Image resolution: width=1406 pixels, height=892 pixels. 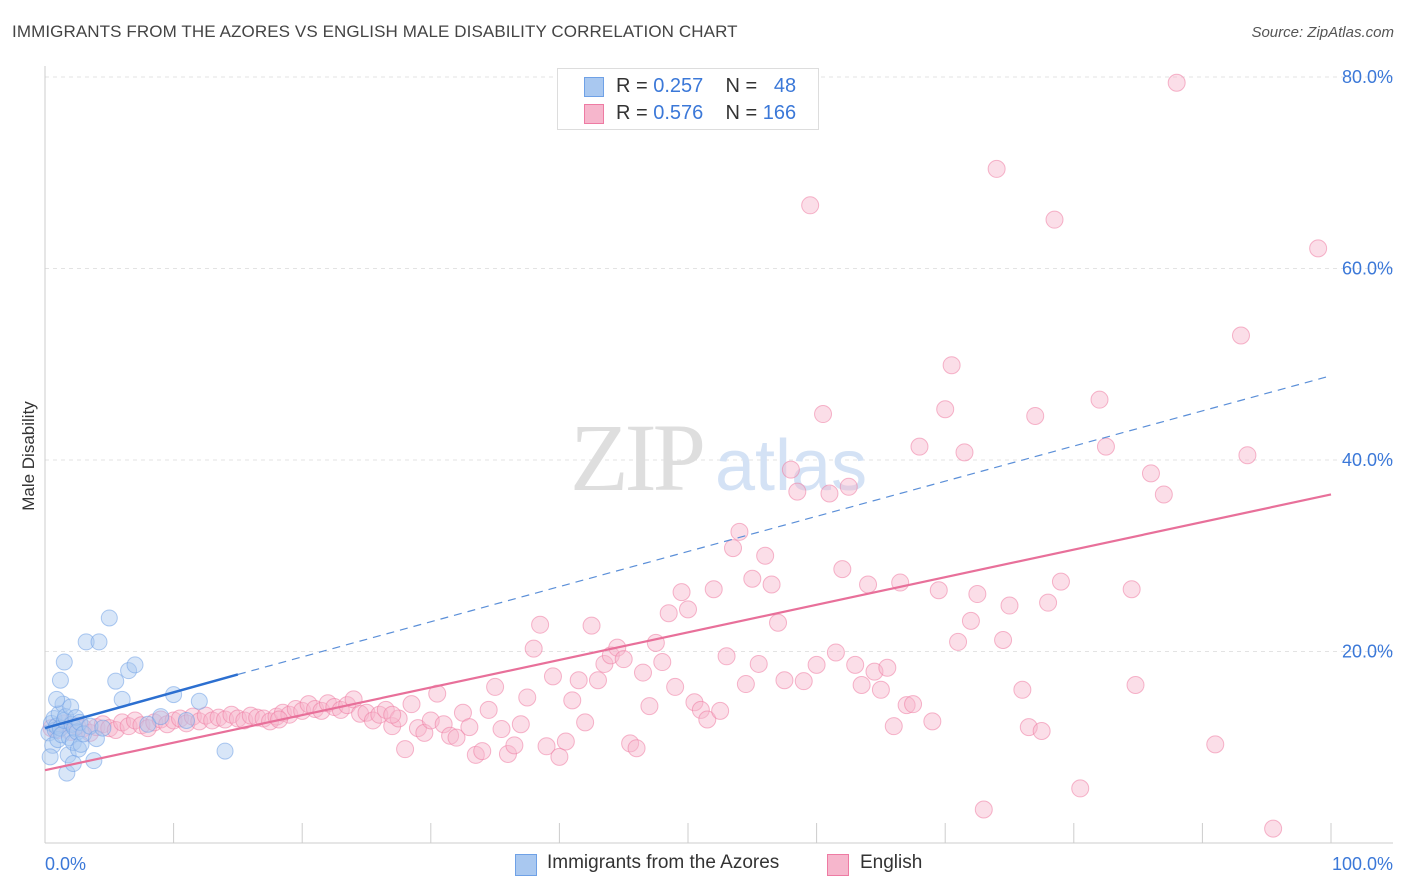 I want to click on x-tick-label: 100.0%, so click(x=1362, y=864).